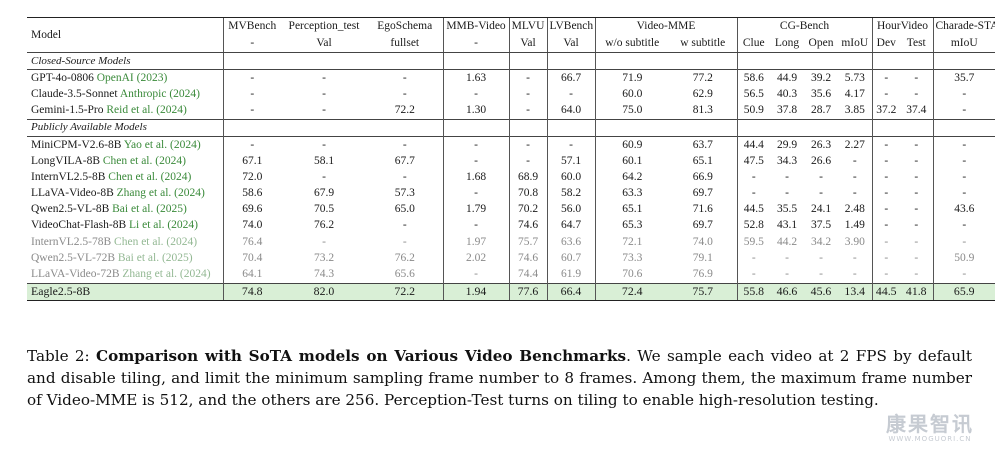 The image size is (1000, 455). What do you see at coordinates (475, 177) in the screenshot?
I see `table-cell: 1.68` at bounding box center [475, 177].